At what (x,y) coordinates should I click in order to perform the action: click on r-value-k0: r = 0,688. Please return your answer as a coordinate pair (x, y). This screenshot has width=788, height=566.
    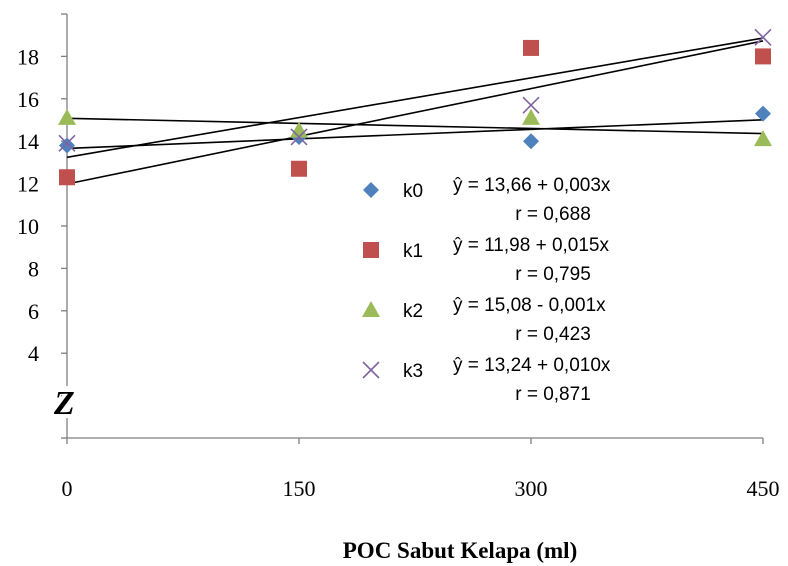
    Looking at the image, I should click on (553, 214).